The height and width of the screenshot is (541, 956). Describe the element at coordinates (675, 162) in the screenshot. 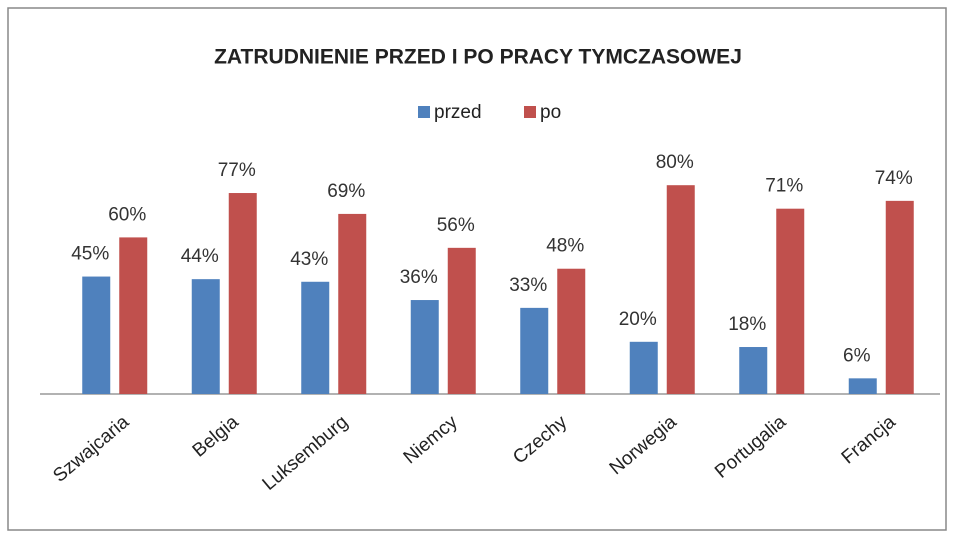

I see `data-label: 80%` at that location.